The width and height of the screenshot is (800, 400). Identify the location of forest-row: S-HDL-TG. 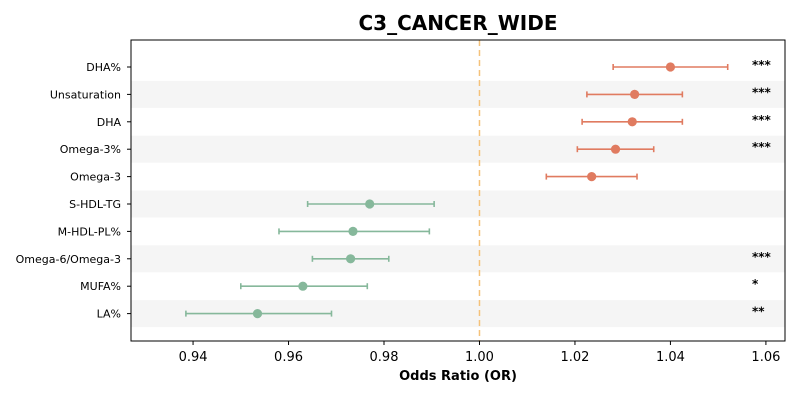
(252, 204).